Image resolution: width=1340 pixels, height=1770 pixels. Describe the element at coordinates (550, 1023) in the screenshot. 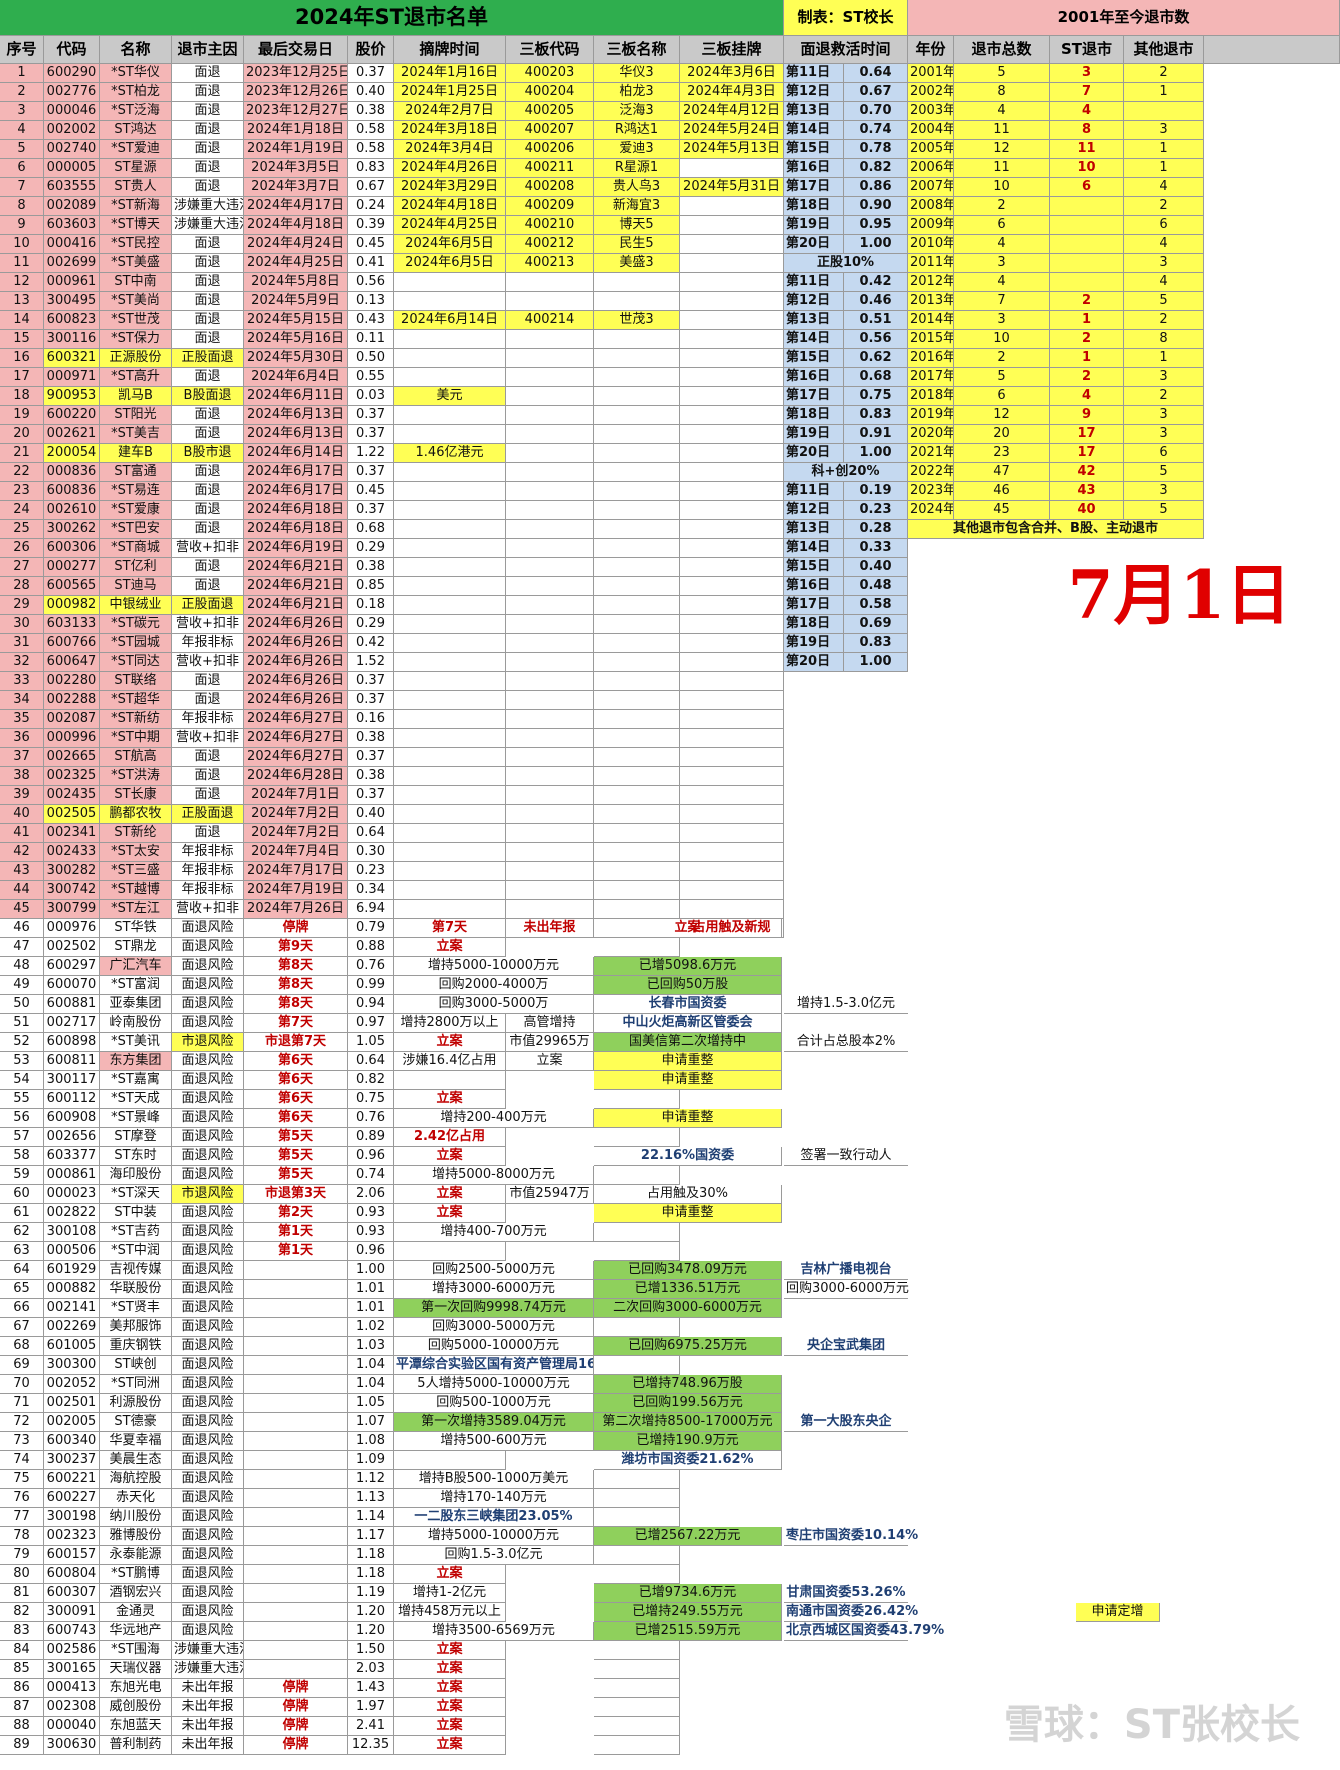

I see `table-cell: 高管增持` at that location.